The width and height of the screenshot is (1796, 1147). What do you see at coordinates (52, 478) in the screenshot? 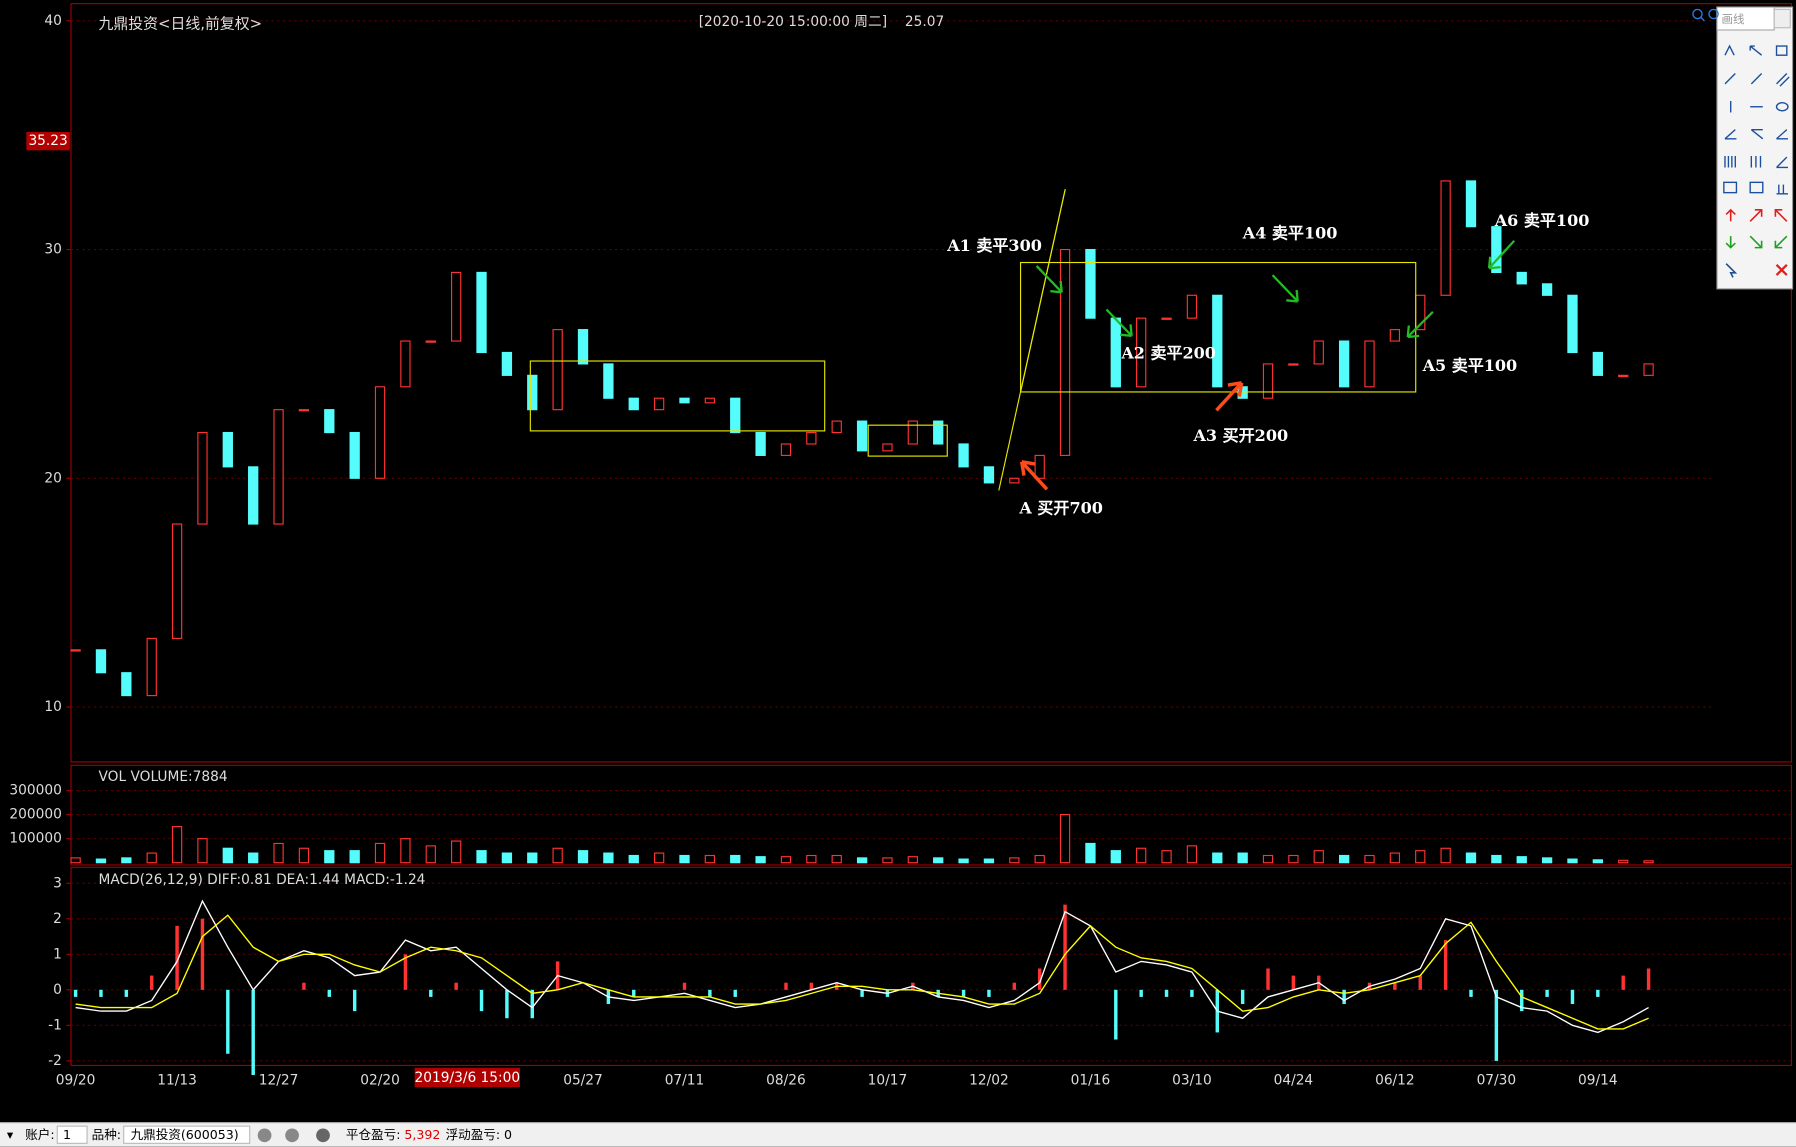
I see `y-tick-label: 20` at bounding box center [52, 478].